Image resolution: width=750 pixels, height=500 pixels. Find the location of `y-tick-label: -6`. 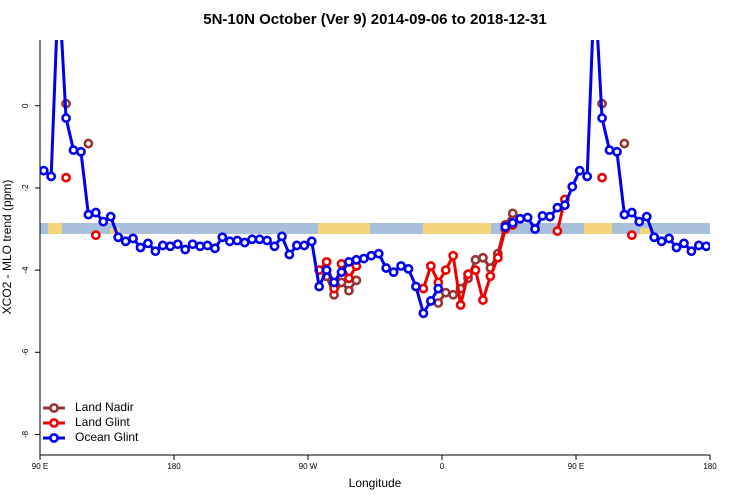

y-tick-label: -6 is located at coordinates (25, 352).